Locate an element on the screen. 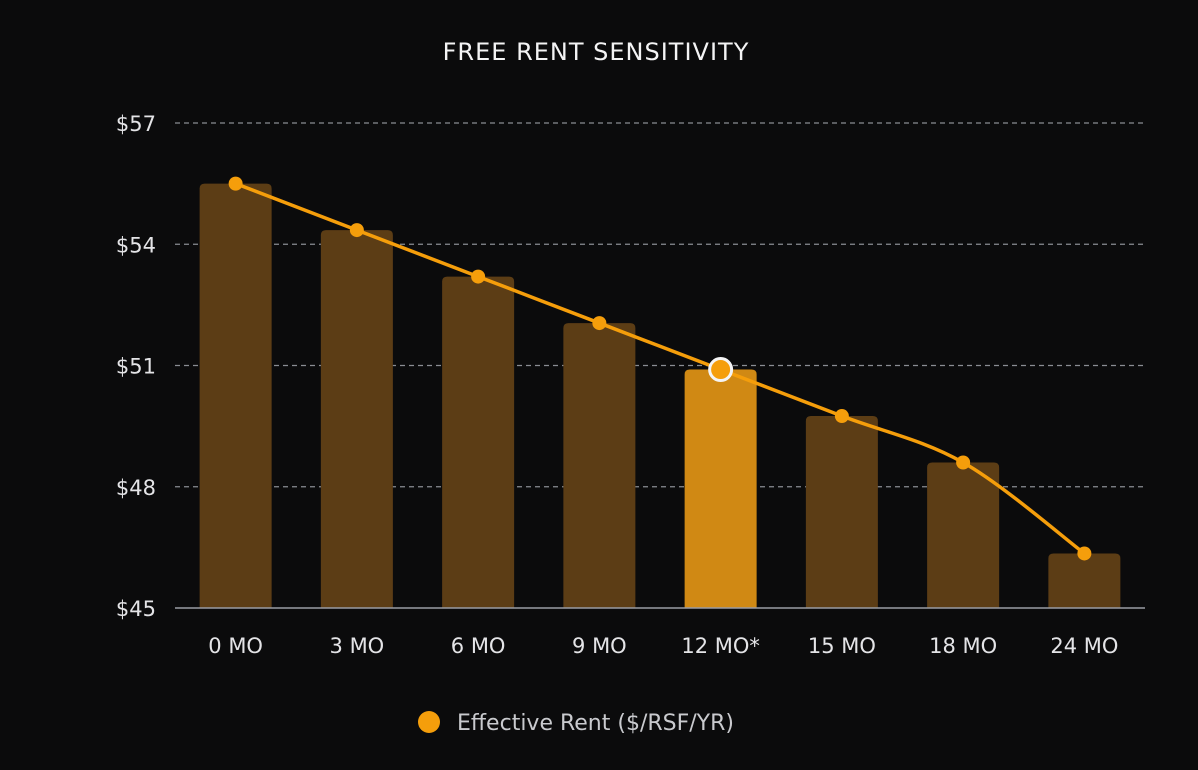 The width and height of the screenshot is (1198, 770). legend-label: Effective Rent ($/RSF/YR) is located at coordinates (595, 723).